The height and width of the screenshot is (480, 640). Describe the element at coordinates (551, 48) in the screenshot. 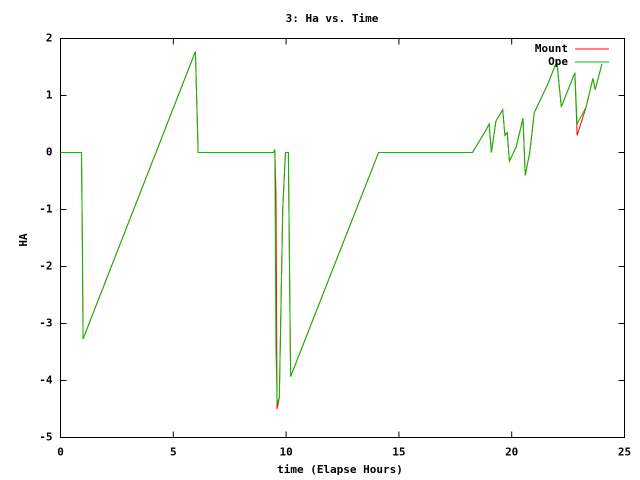

I see `legend-label: Mount` at that location.